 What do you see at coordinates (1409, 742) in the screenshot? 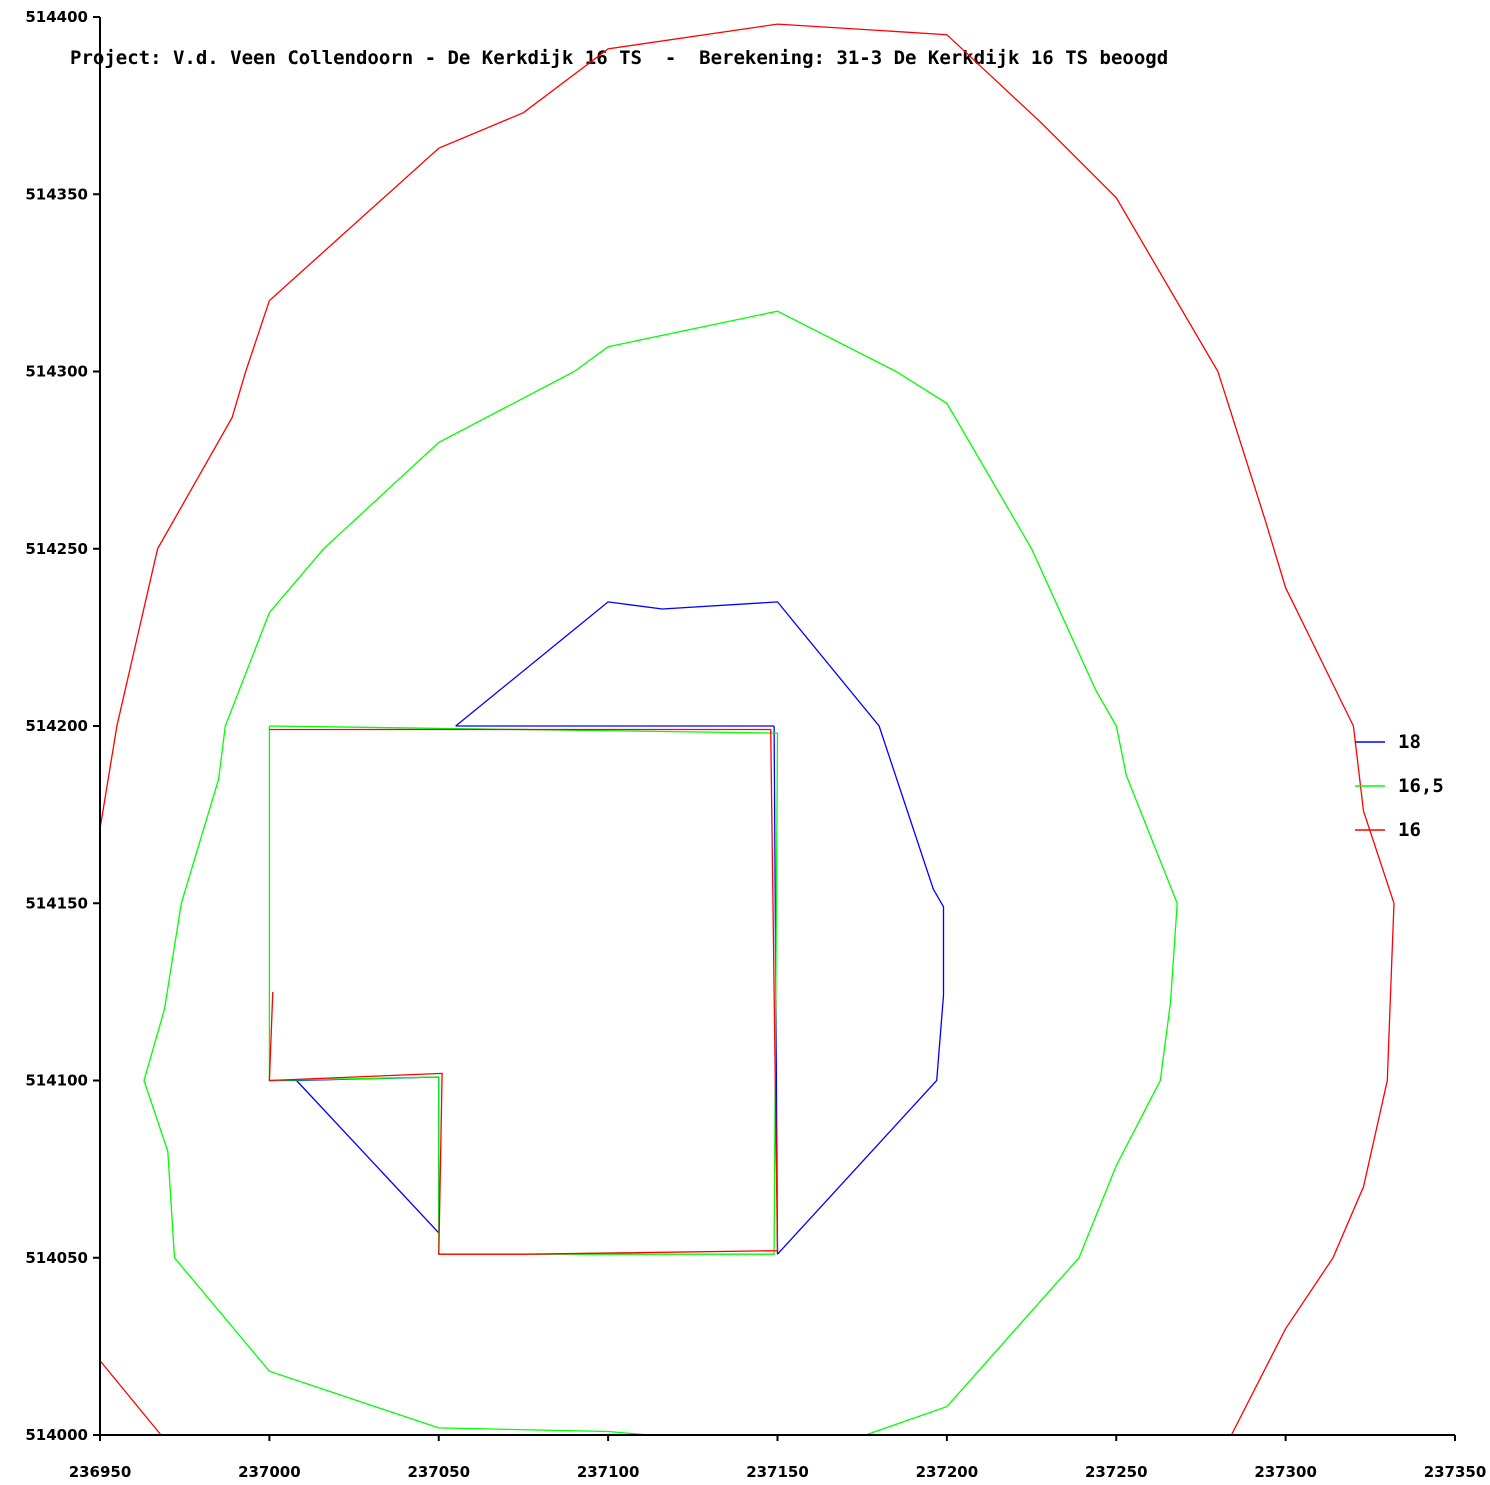
I see `legend-label: 18` at bounding box center [1409, 742].